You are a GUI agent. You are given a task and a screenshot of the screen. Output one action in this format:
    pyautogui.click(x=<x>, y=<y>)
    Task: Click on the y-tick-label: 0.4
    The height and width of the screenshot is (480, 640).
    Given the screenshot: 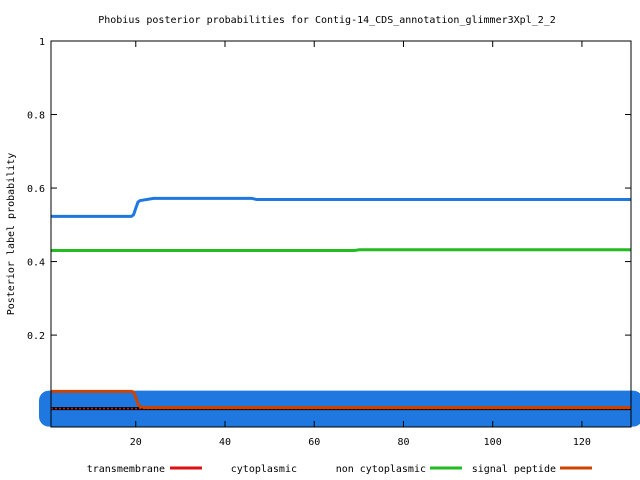 What is the action you would take?
    pyautogui.click(x=36, y=263)
    